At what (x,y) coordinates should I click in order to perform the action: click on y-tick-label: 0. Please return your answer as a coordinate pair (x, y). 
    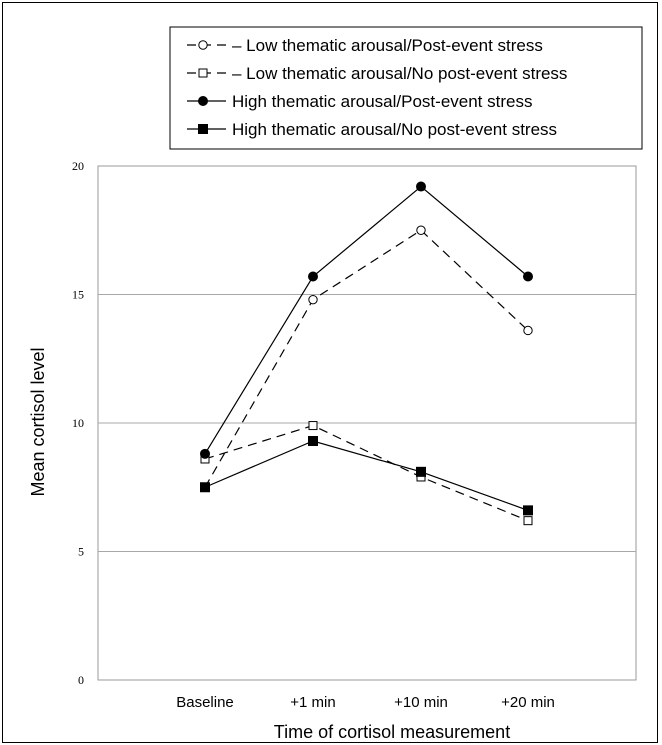
    Looking at the image, I should click on (81, 680).